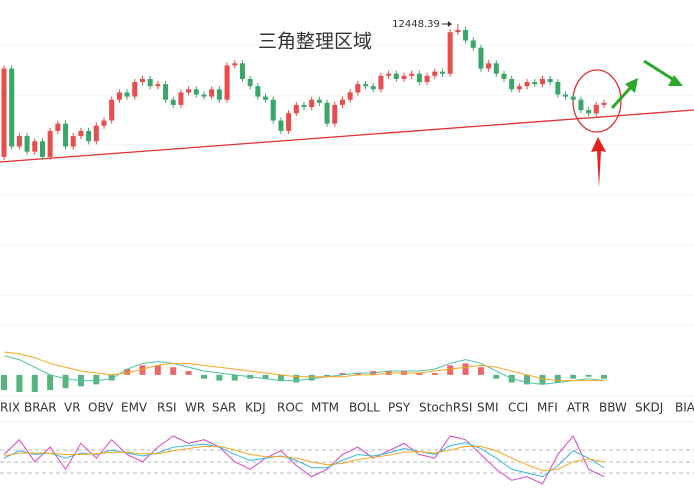 Image resolution: width=694 pixels, height=491 pixels. Describe the element at coordinates (598, 162) in the screenshot. I see `red-arrow` at that location.